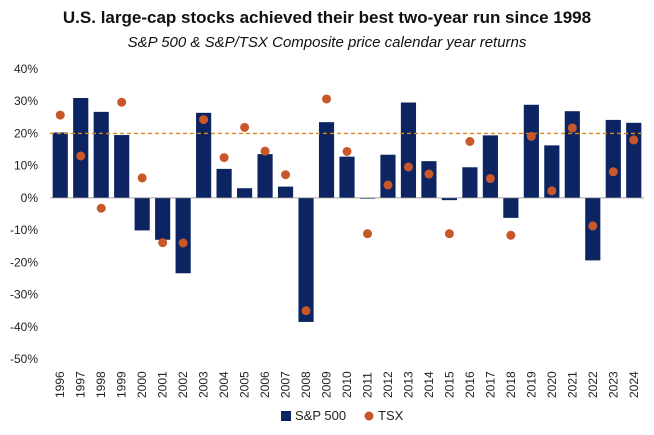 This screenshot has height=435, width=654. I want to click on x-tick-label: 2017, so click(490, 384).